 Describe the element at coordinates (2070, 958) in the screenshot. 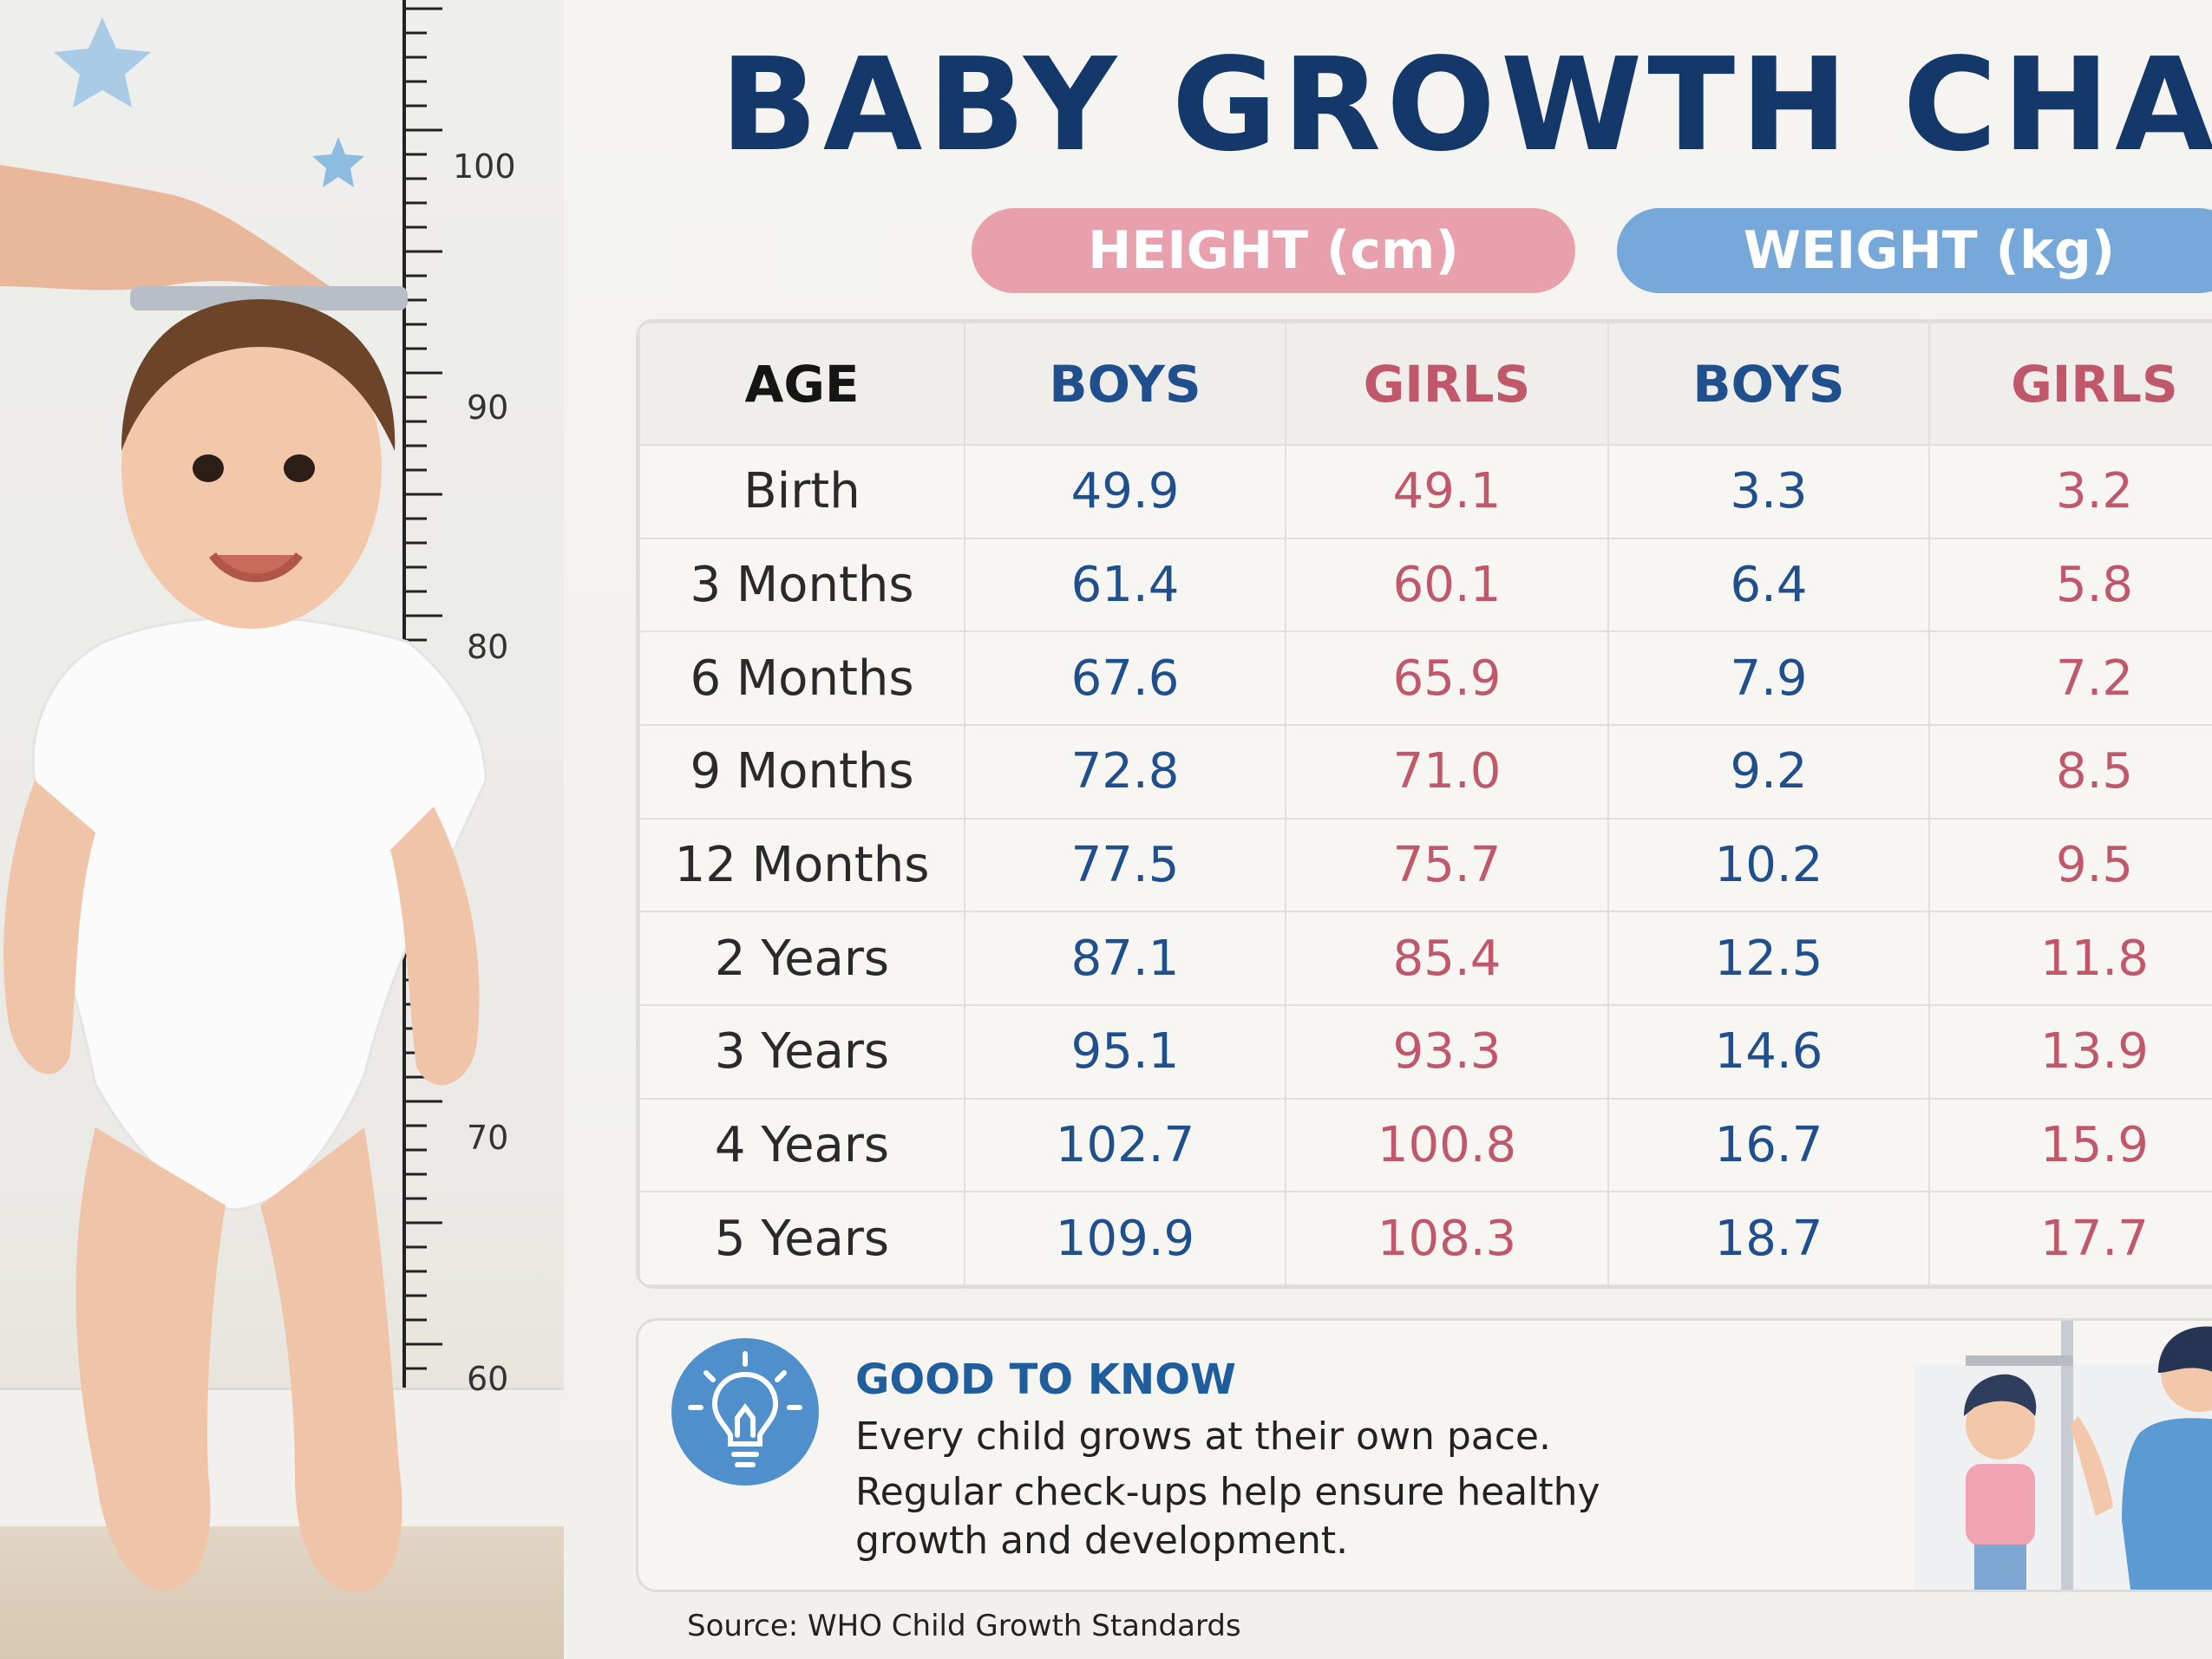

I see `weight-girls-cell: 11.8` at that location.